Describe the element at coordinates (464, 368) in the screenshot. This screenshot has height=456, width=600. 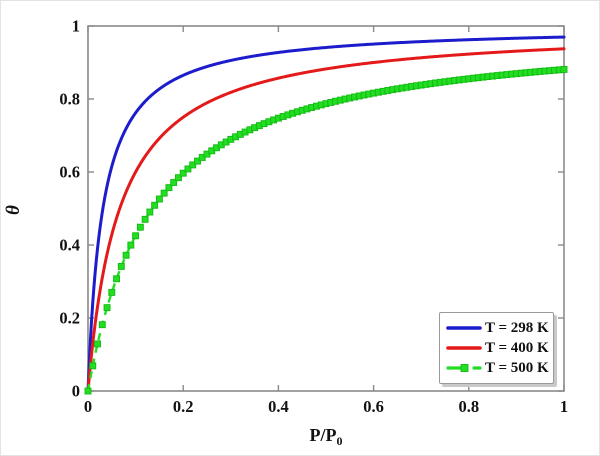
I see `legend-line-sample-500k` at that location.